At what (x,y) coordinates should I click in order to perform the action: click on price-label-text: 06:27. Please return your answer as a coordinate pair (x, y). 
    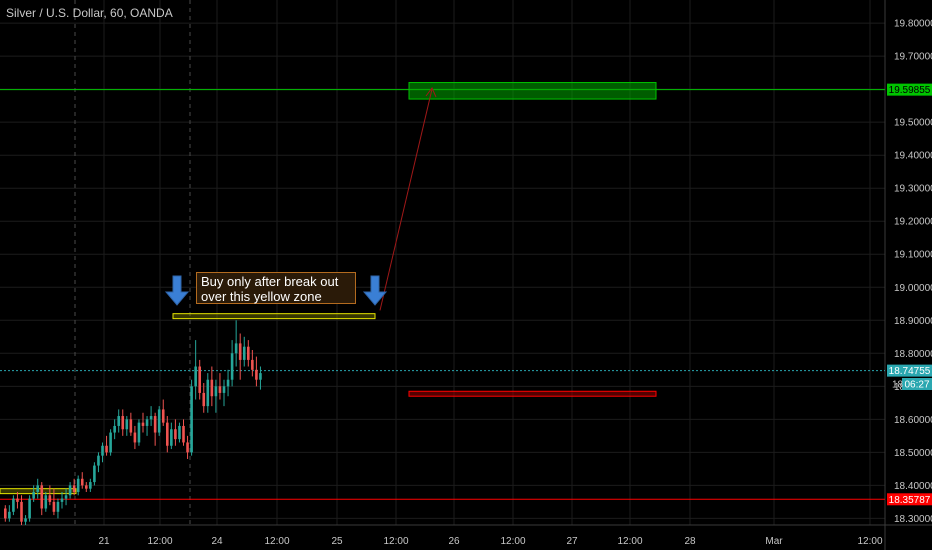
    Looking at the image, I should click on (916, 385).